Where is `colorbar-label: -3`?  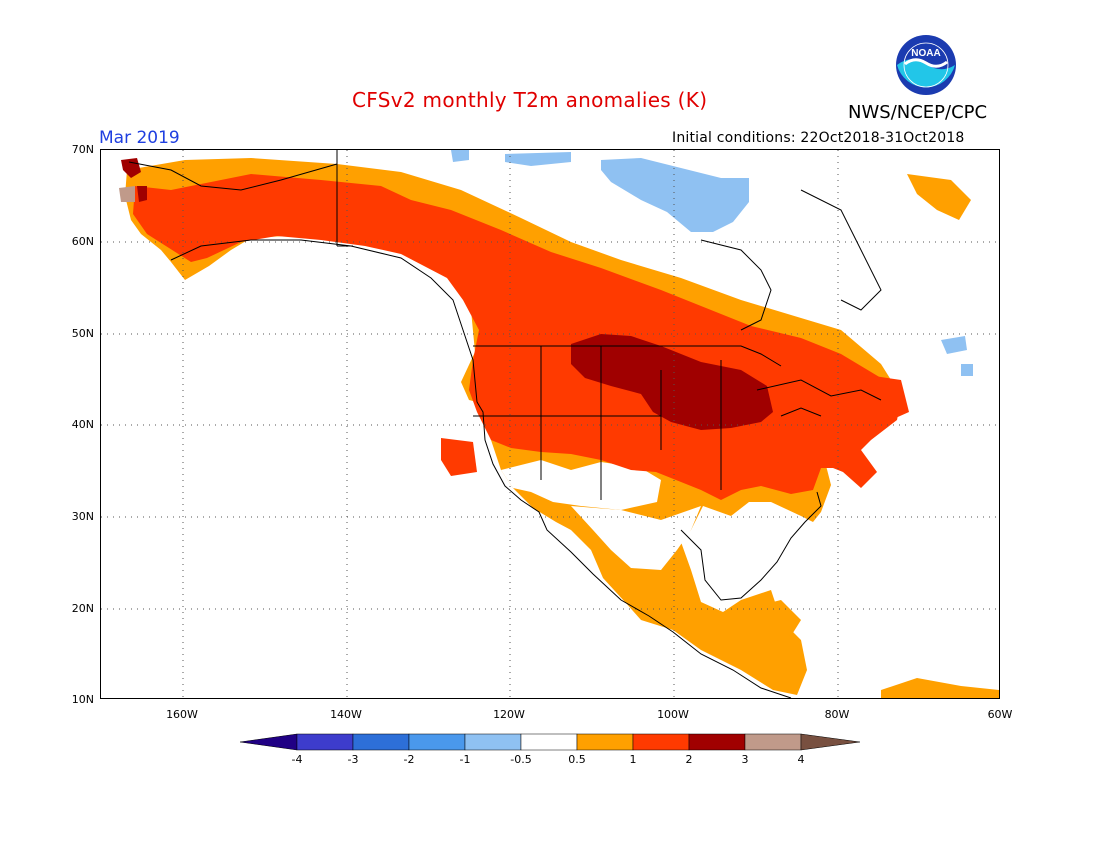 colorbar-label: -3 is located at coordinates (353, 759).